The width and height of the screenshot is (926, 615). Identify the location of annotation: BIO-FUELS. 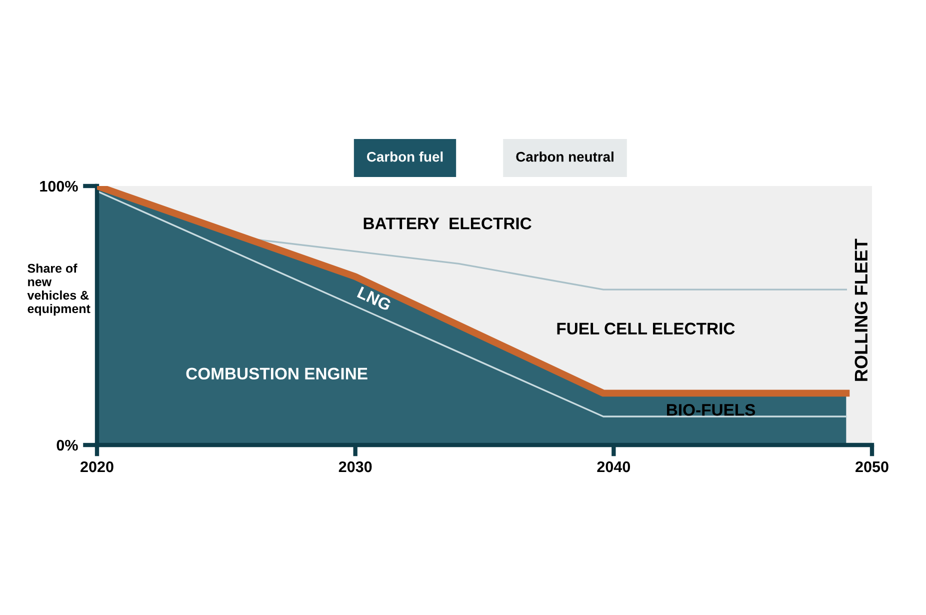
(711, 410).